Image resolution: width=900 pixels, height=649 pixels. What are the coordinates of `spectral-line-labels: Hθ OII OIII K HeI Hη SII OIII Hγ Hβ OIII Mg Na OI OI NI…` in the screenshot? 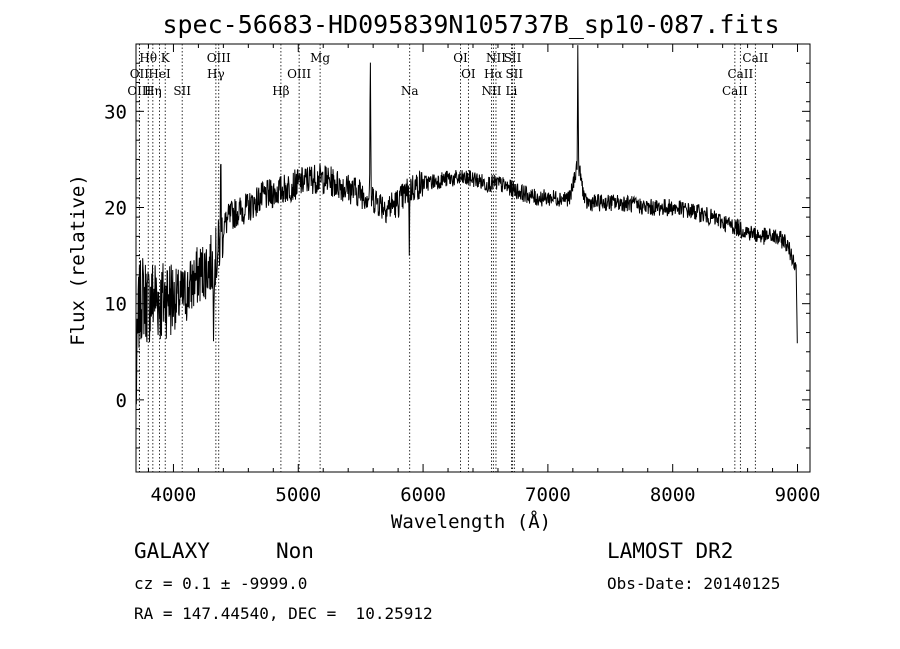 It's located at (447, 74).